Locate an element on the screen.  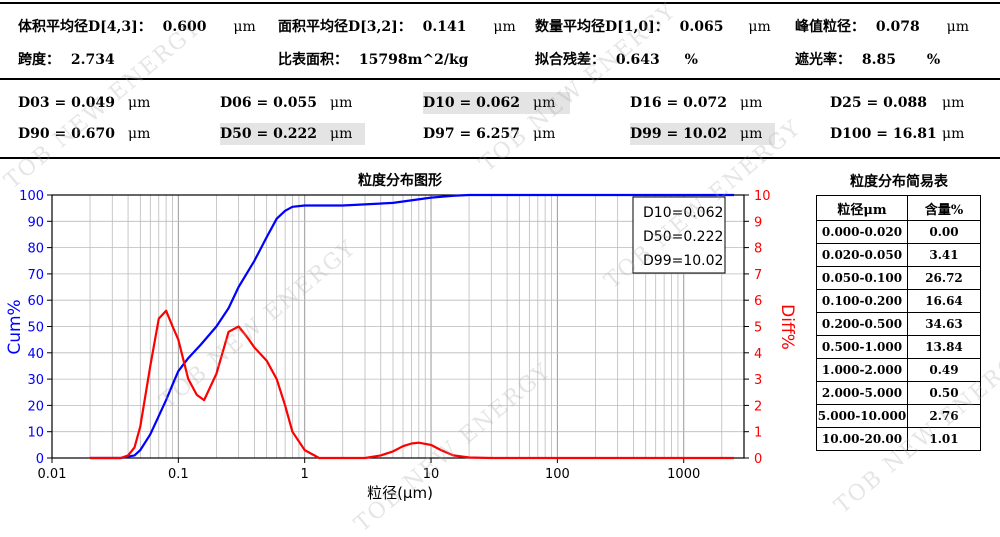
d-value-d97: D97 = 6.257 μm is located at coordinates (498, 134).